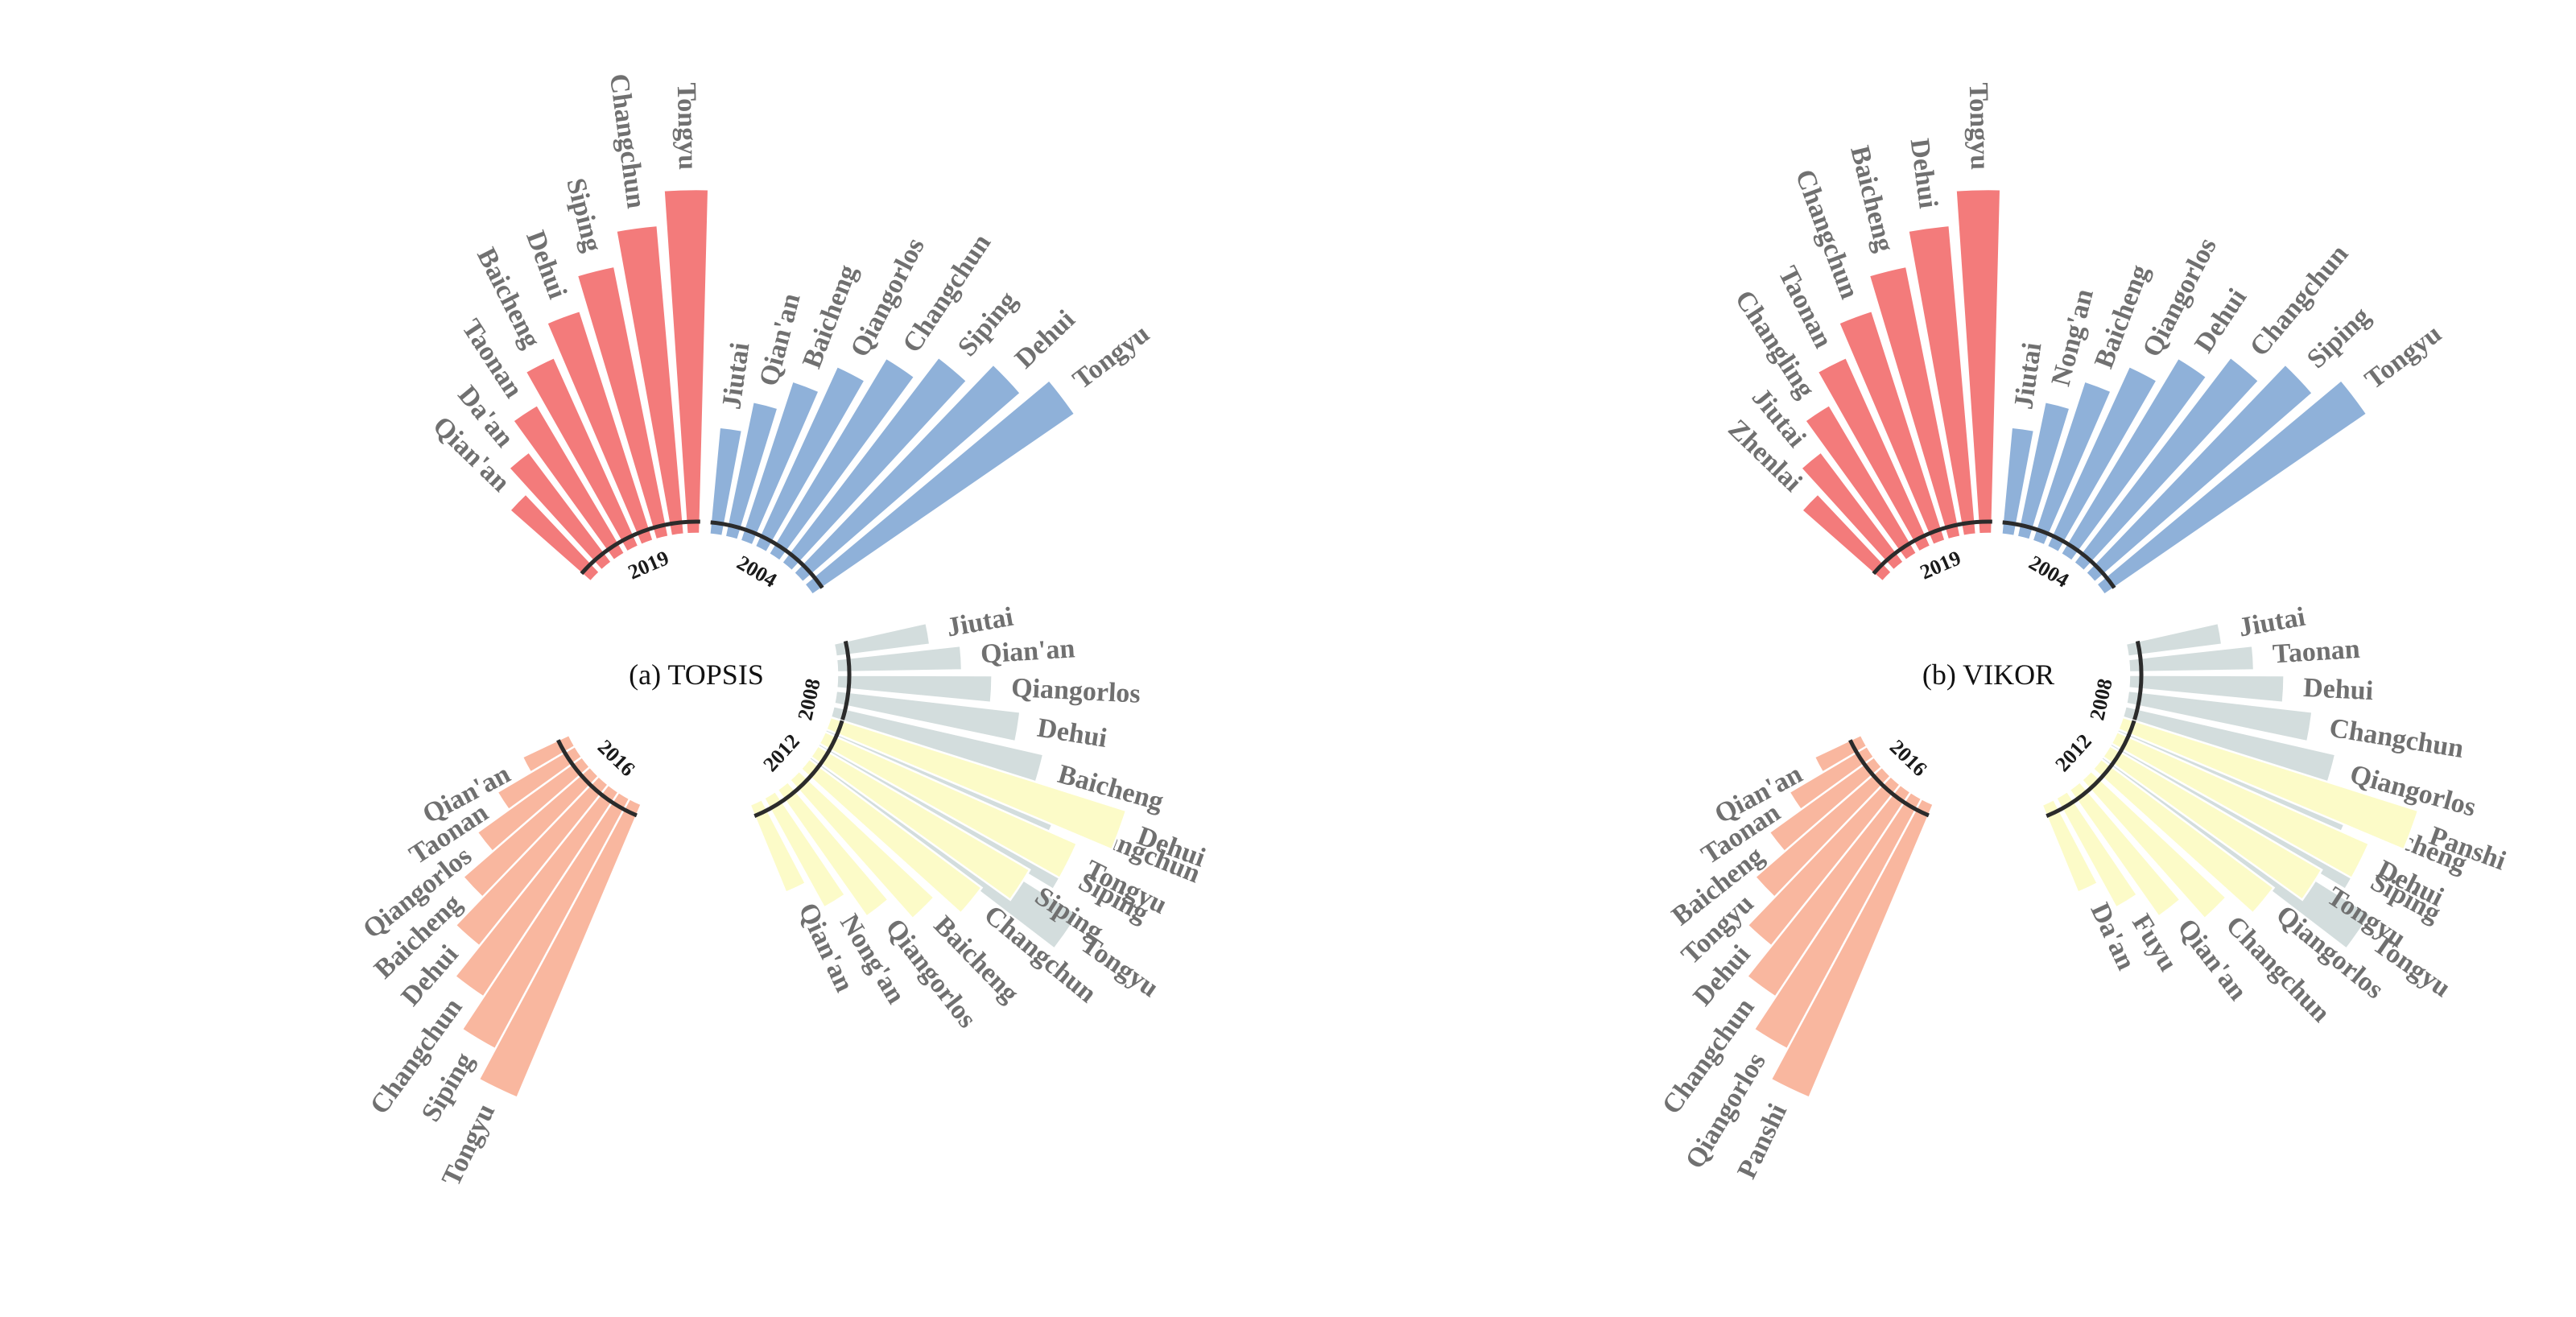  What do you see at coordinates (862, 844) in the screenshot?
I see `topsis-bar-2012-baicheng` at bounding box center [862, 844].